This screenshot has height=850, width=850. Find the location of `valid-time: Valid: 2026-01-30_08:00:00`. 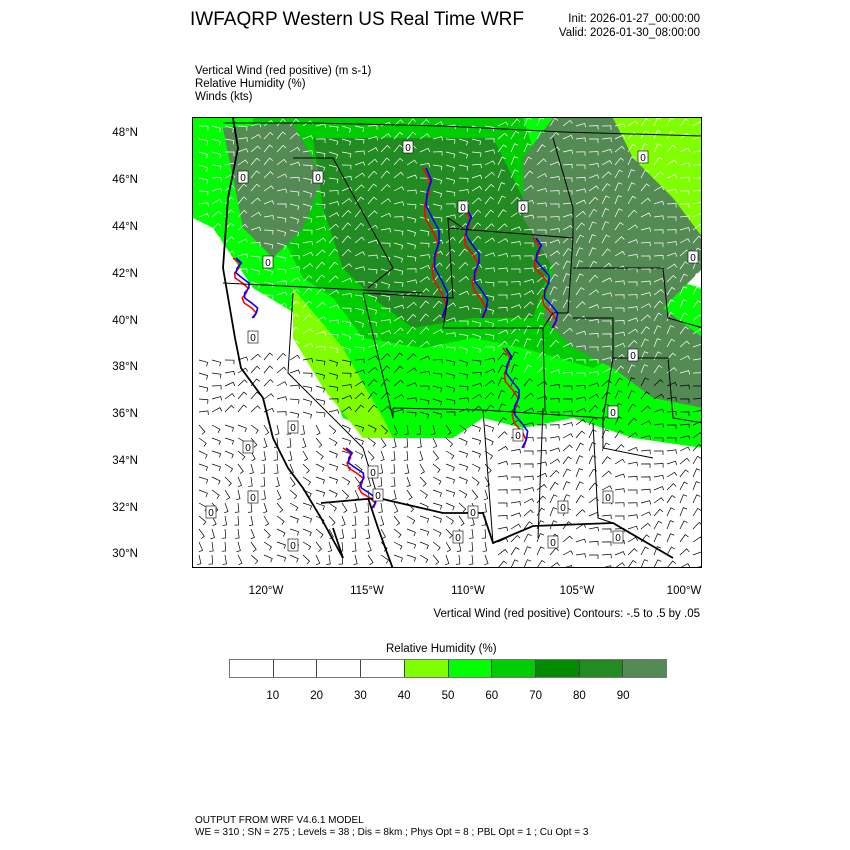

valid-time: Valid: 2026-01-30_08:00:00 is located at coordinates (629, 33).